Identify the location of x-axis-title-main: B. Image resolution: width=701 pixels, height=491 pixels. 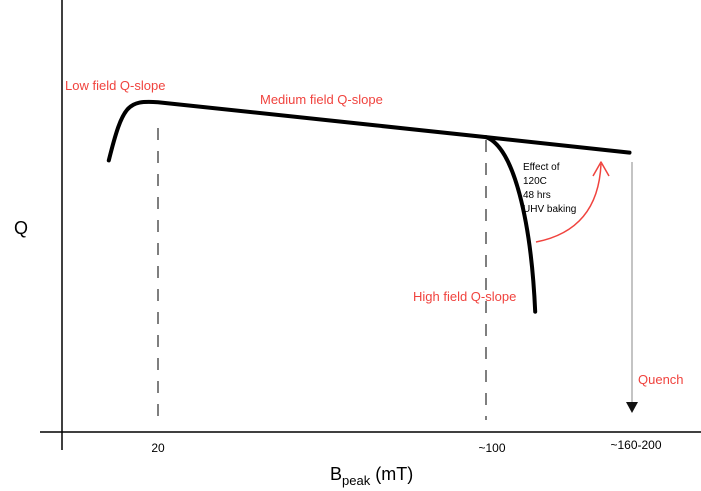
(336, 474).